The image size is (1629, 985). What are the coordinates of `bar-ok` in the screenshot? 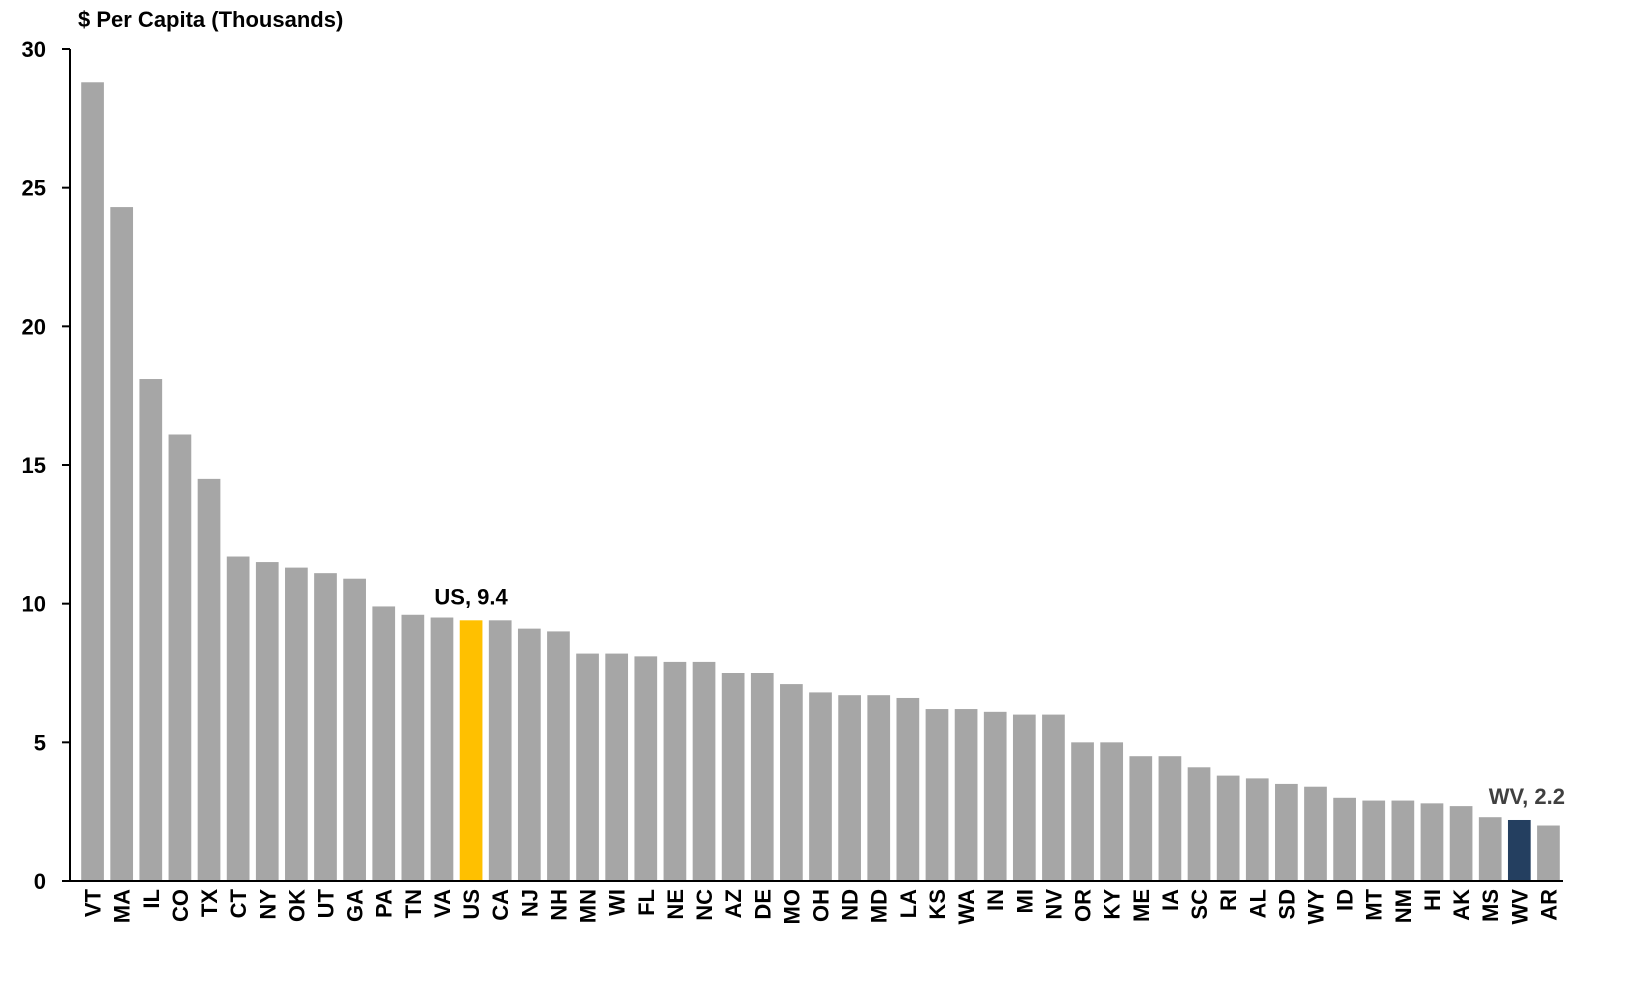 It's located at (296, 724).